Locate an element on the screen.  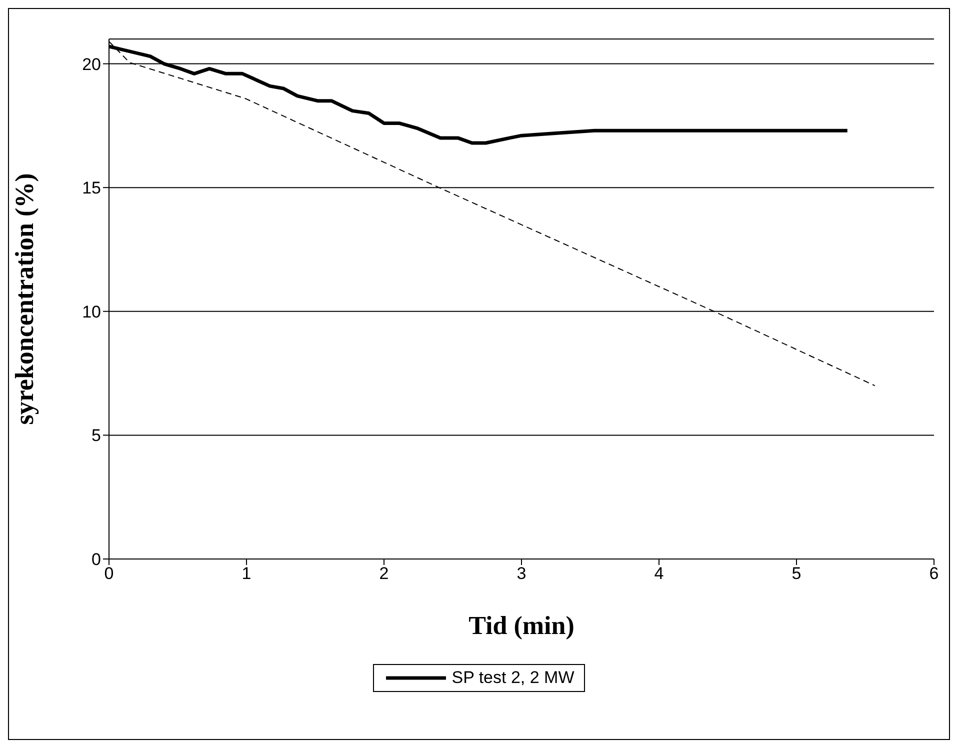
x-axis-title: Tid (min) is located at coordinates (521, 625).